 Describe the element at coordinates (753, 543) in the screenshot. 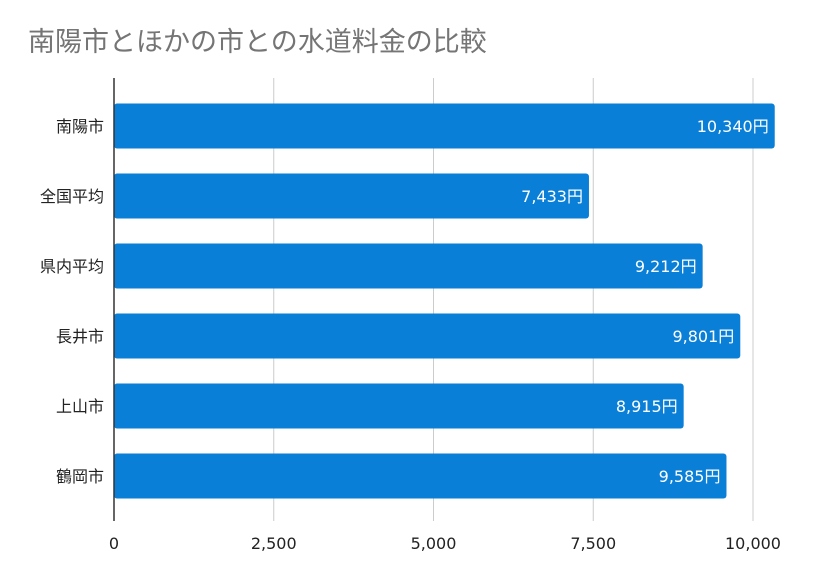

I see `x-tick-label: 10,000` at that location.